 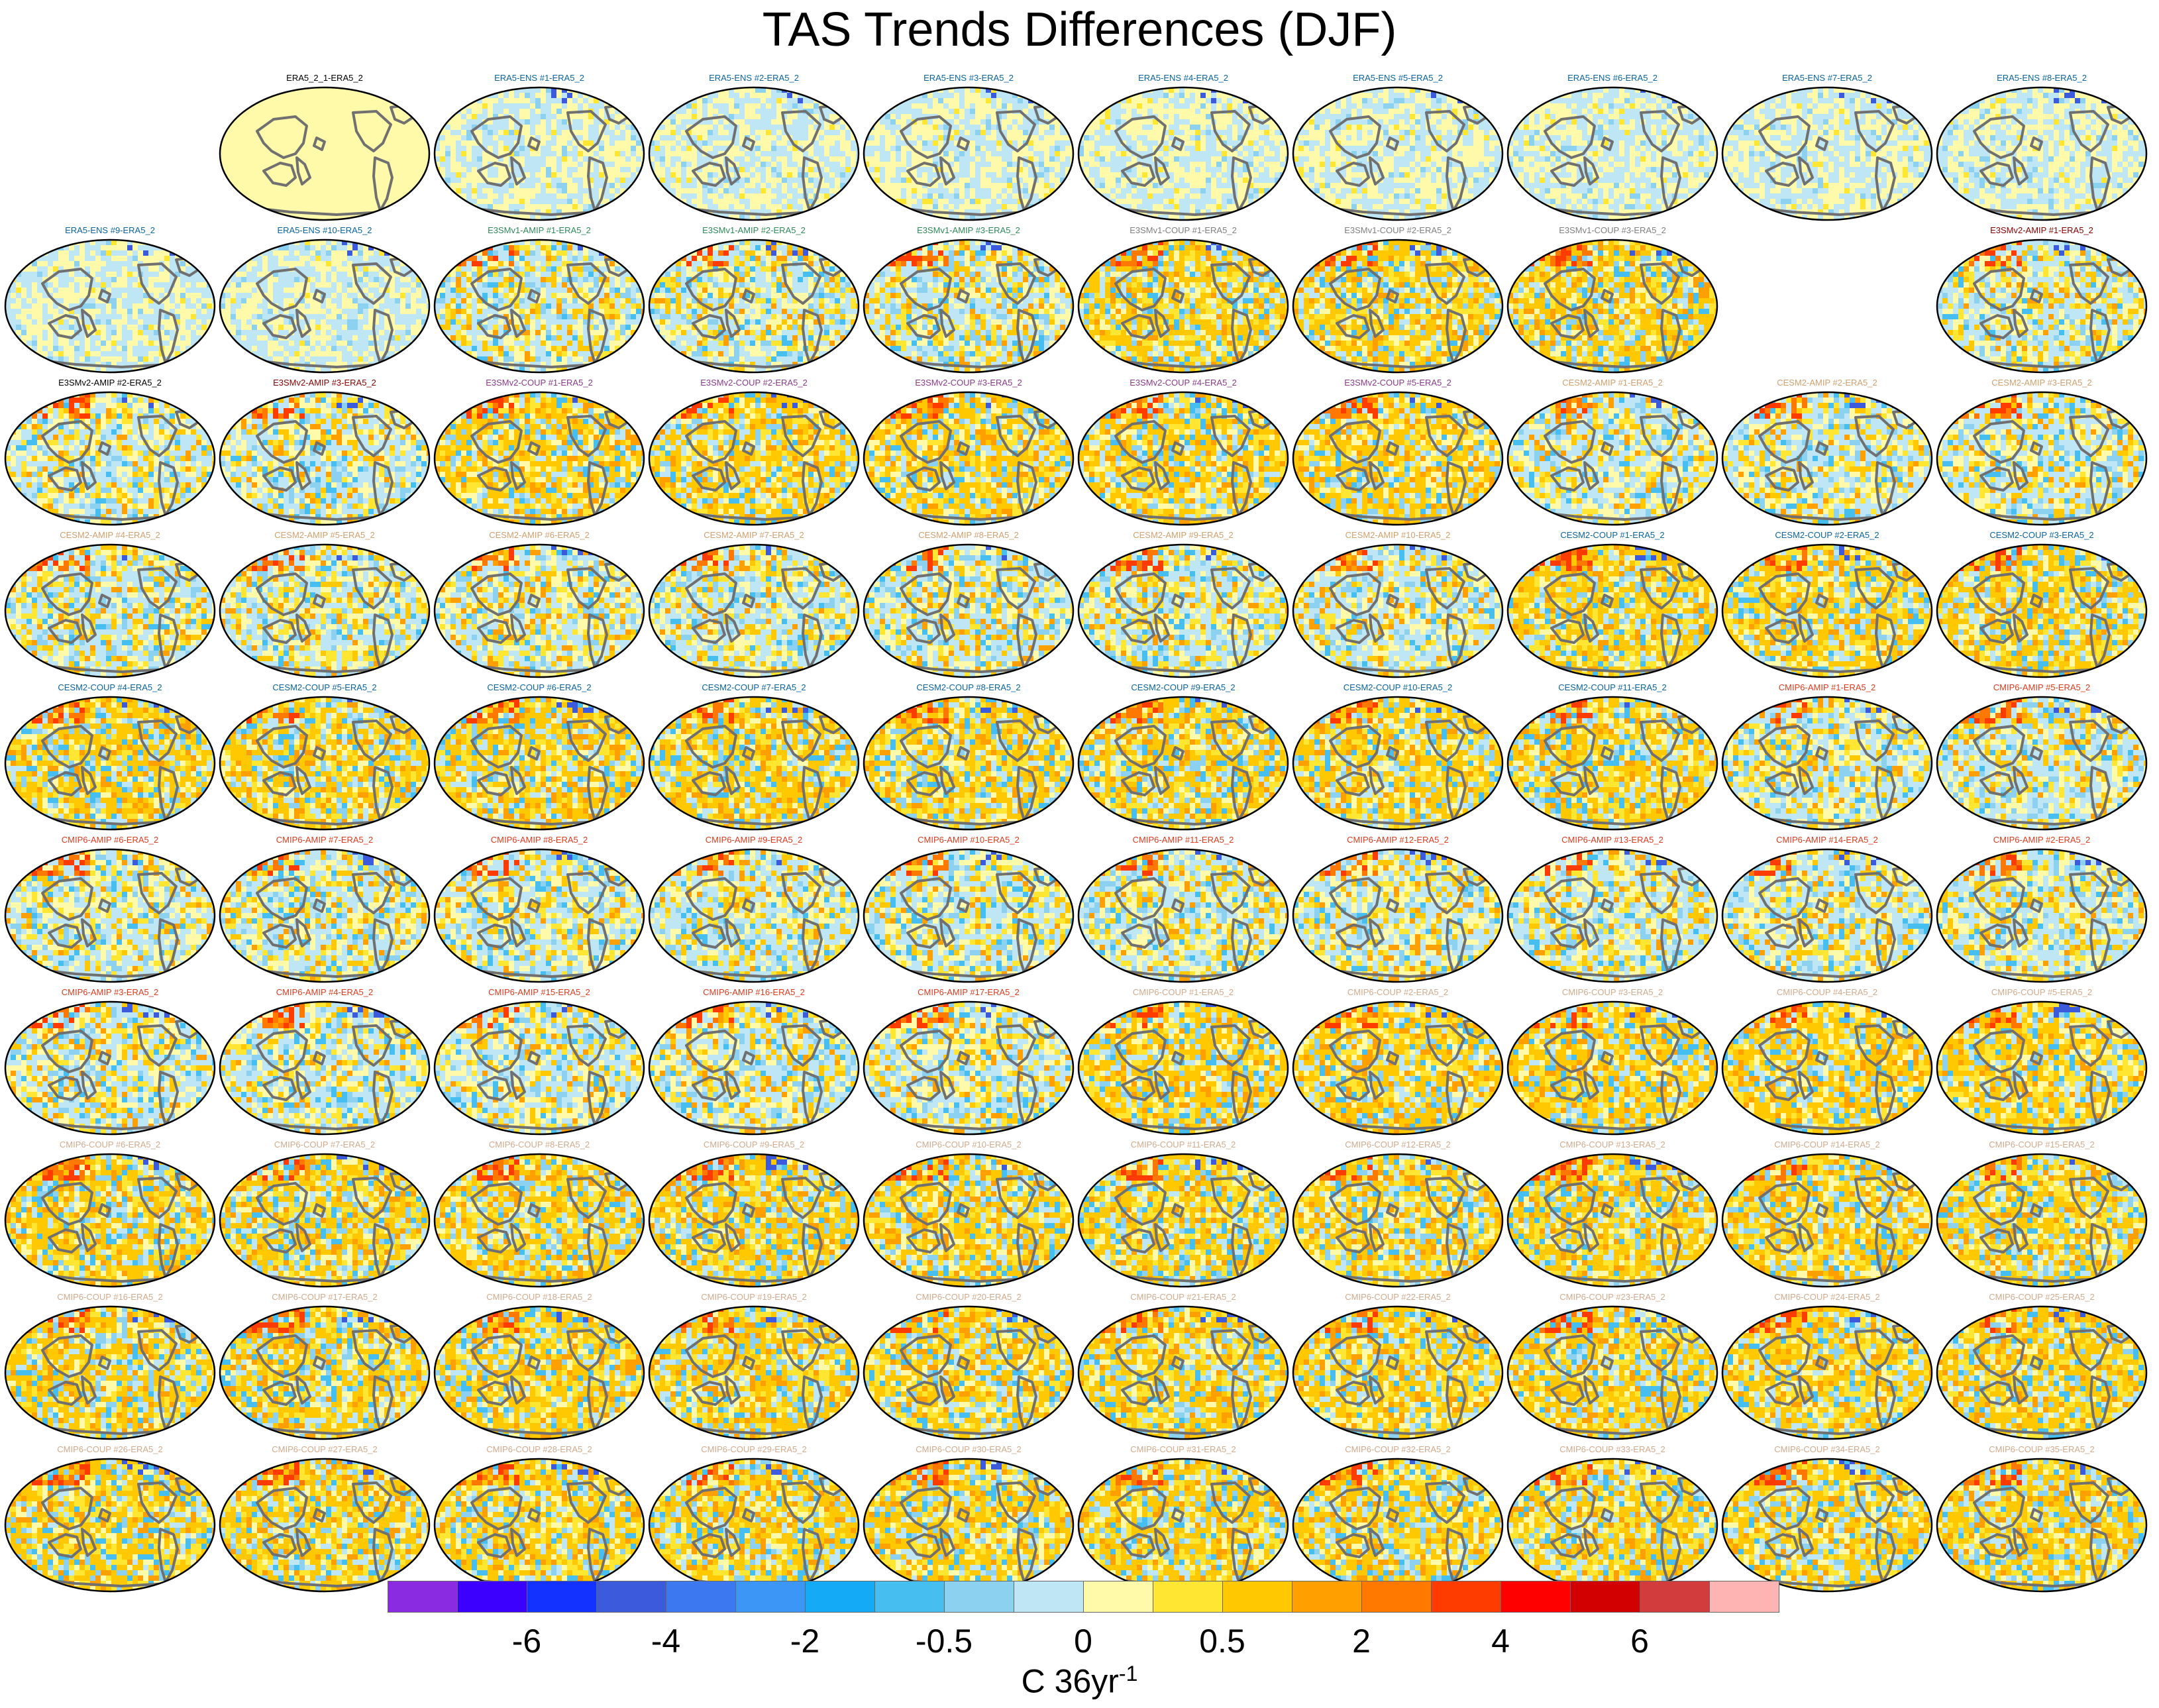 What do you see at coordinates (1183, 688) in the screenshot?
I see `panel-title: CESM2-COUP #9-ERA5_2` at bounding box center [1183, 688].